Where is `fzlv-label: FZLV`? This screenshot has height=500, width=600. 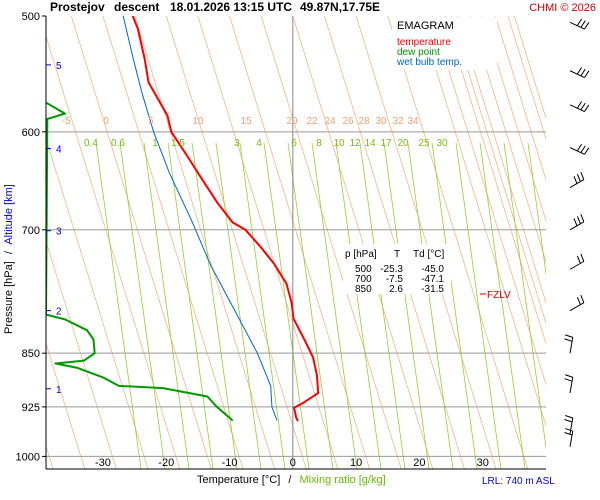
fzlv-label: FZLV is located at coordinates (499, 295).